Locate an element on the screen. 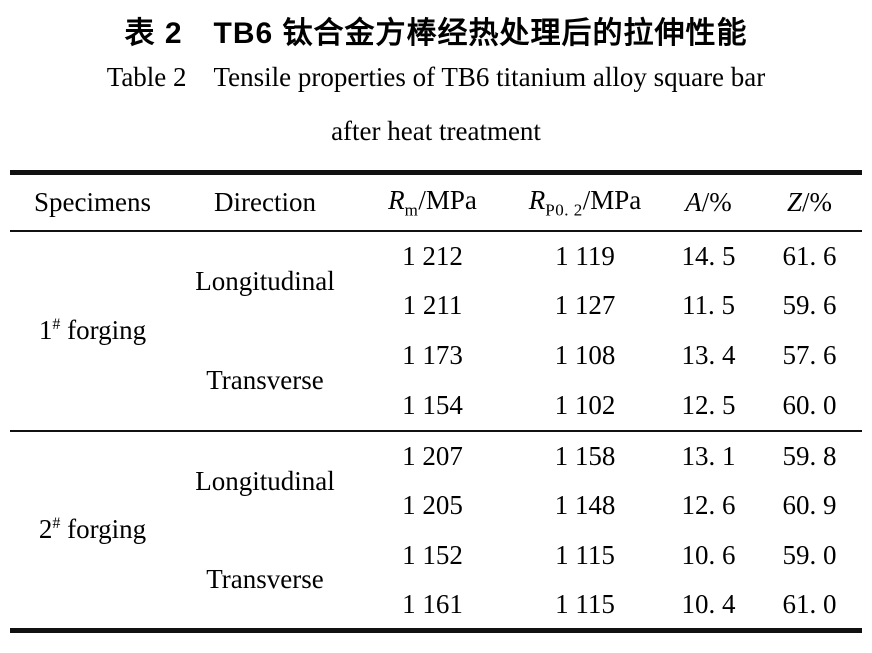 Image resolution: width=872 pixels, height=653 pixels. a-symbol: A is located at coordinates (693, 201).